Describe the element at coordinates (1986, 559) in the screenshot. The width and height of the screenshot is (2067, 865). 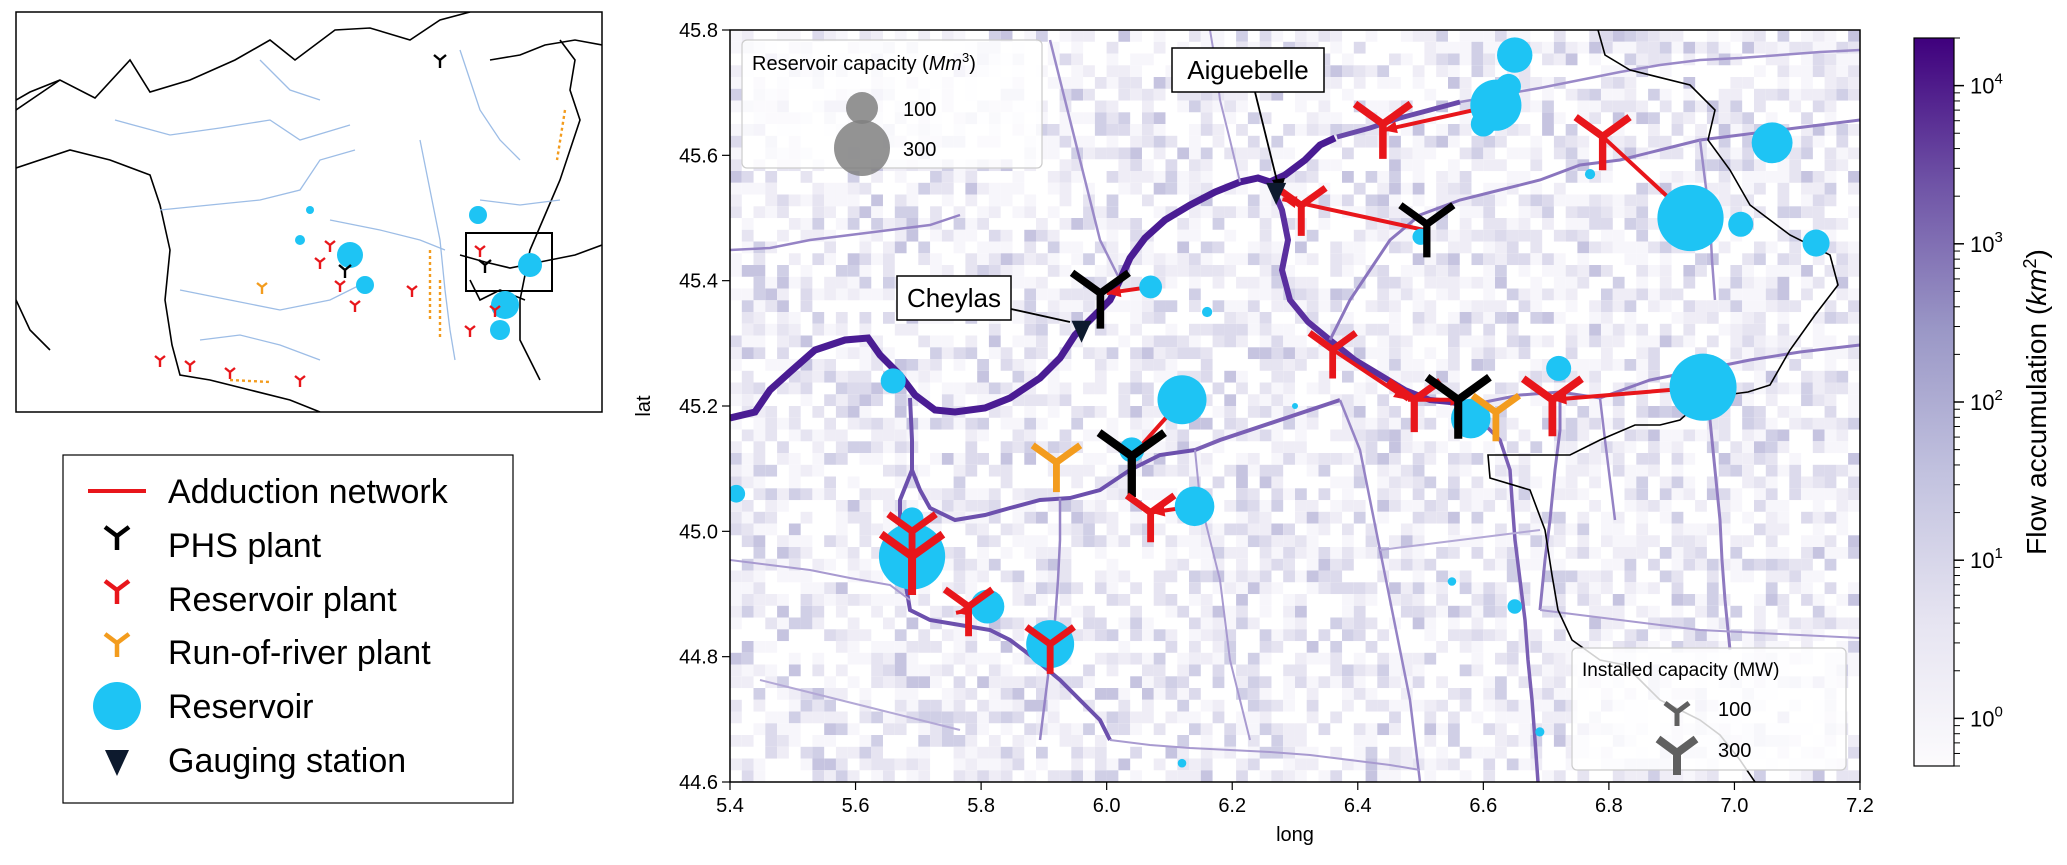
I see `colorbar-tick-label: 10¹` at that location.